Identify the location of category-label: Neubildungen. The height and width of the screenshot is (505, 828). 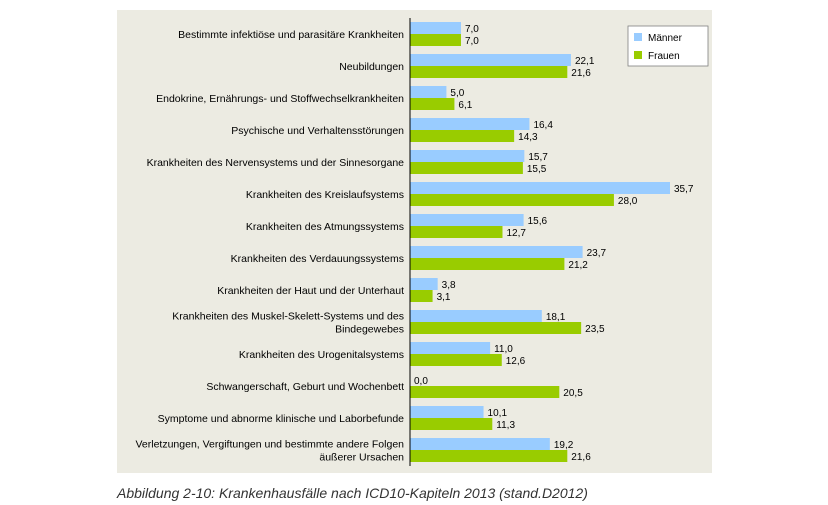
(371, 67).